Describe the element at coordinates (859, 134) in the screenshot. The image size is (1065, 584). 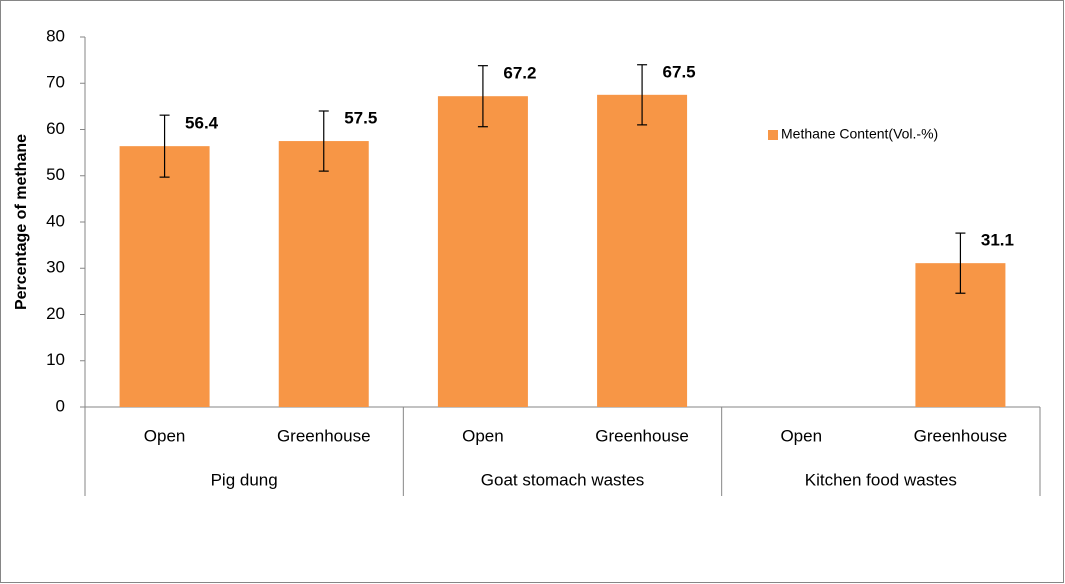
I see `legend-label: Methane Content(Vol.-%)` at that location.